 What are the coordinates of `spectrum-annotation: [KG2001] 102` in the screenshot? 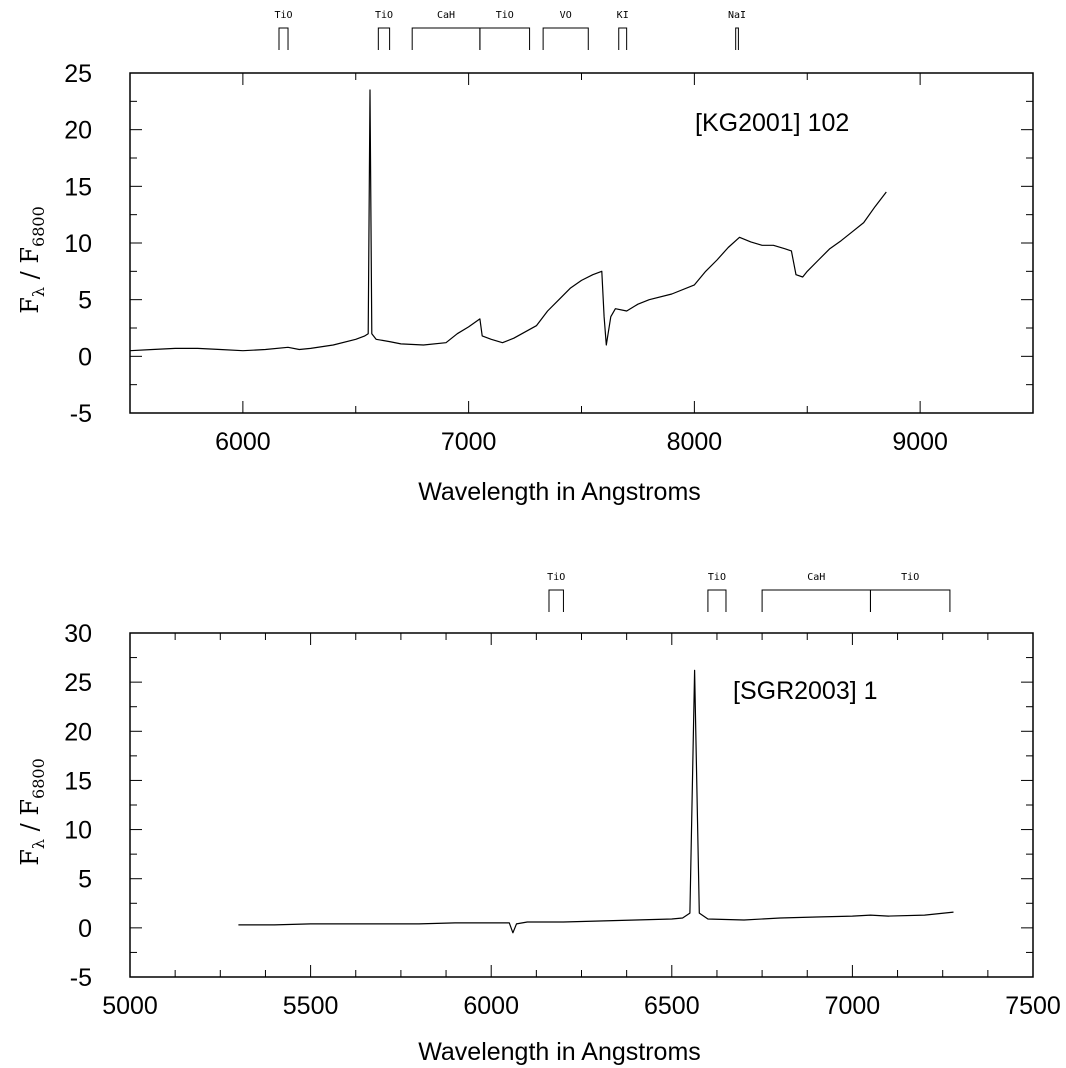 It's located at (772, 123).